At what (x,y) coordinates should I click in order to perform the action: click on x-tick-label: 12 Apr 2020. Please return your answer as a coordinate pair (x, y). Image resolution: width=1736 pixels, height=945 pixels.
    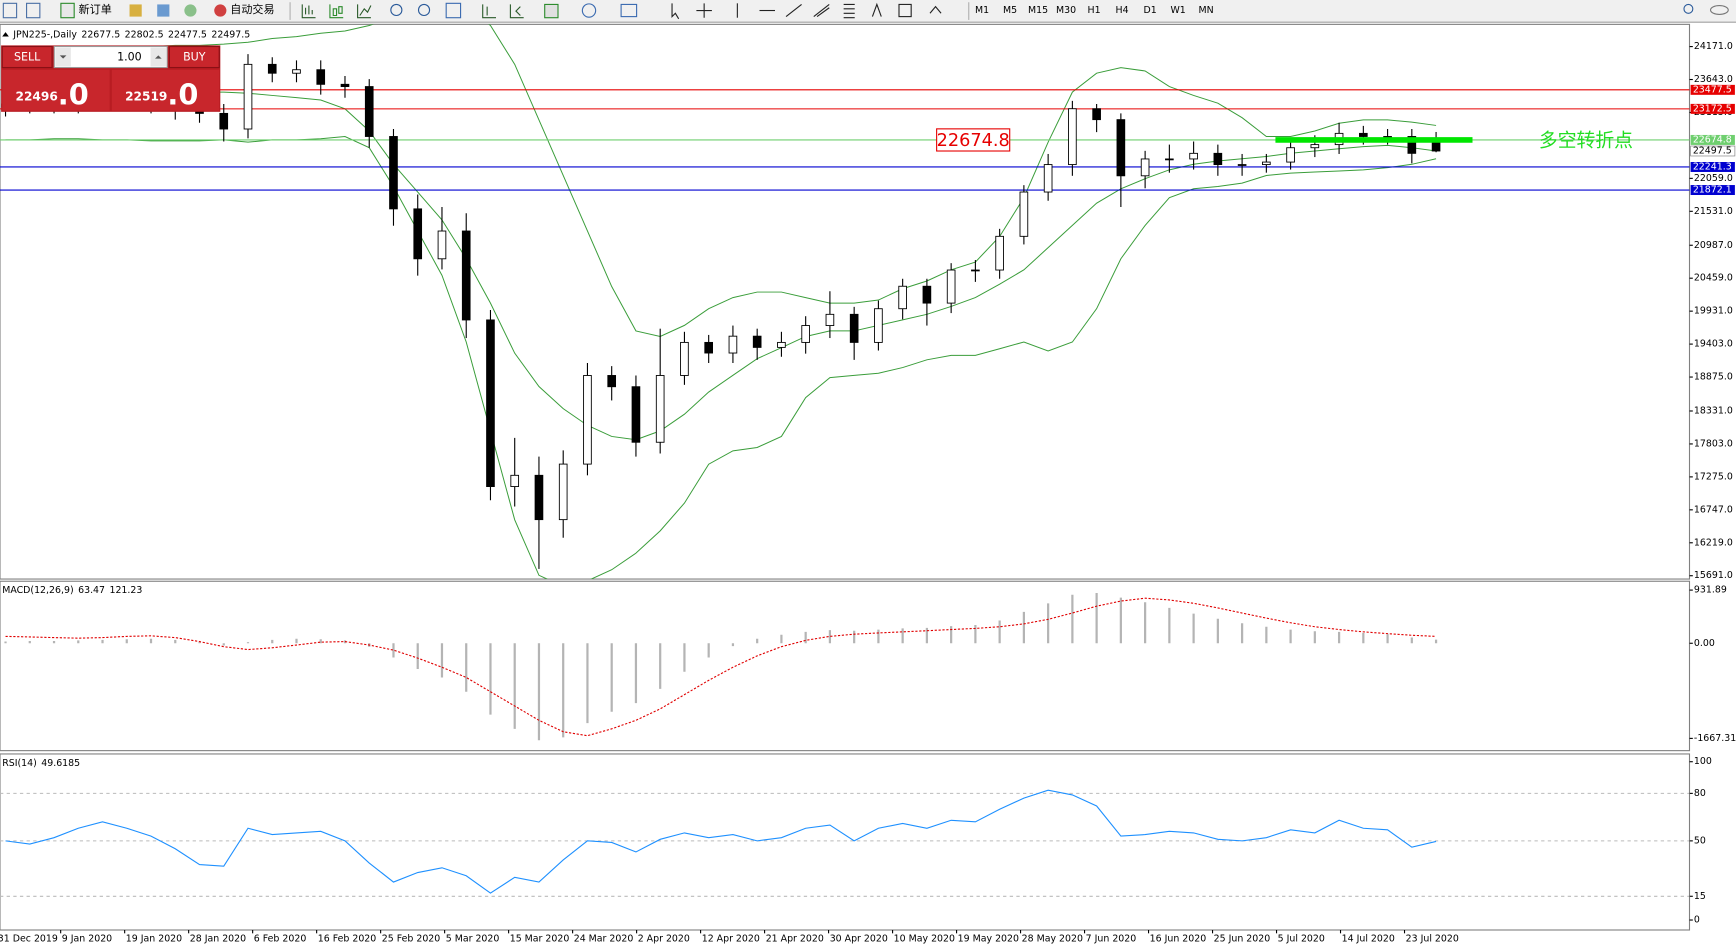
    Looking at the image, I should click on (731, 938).